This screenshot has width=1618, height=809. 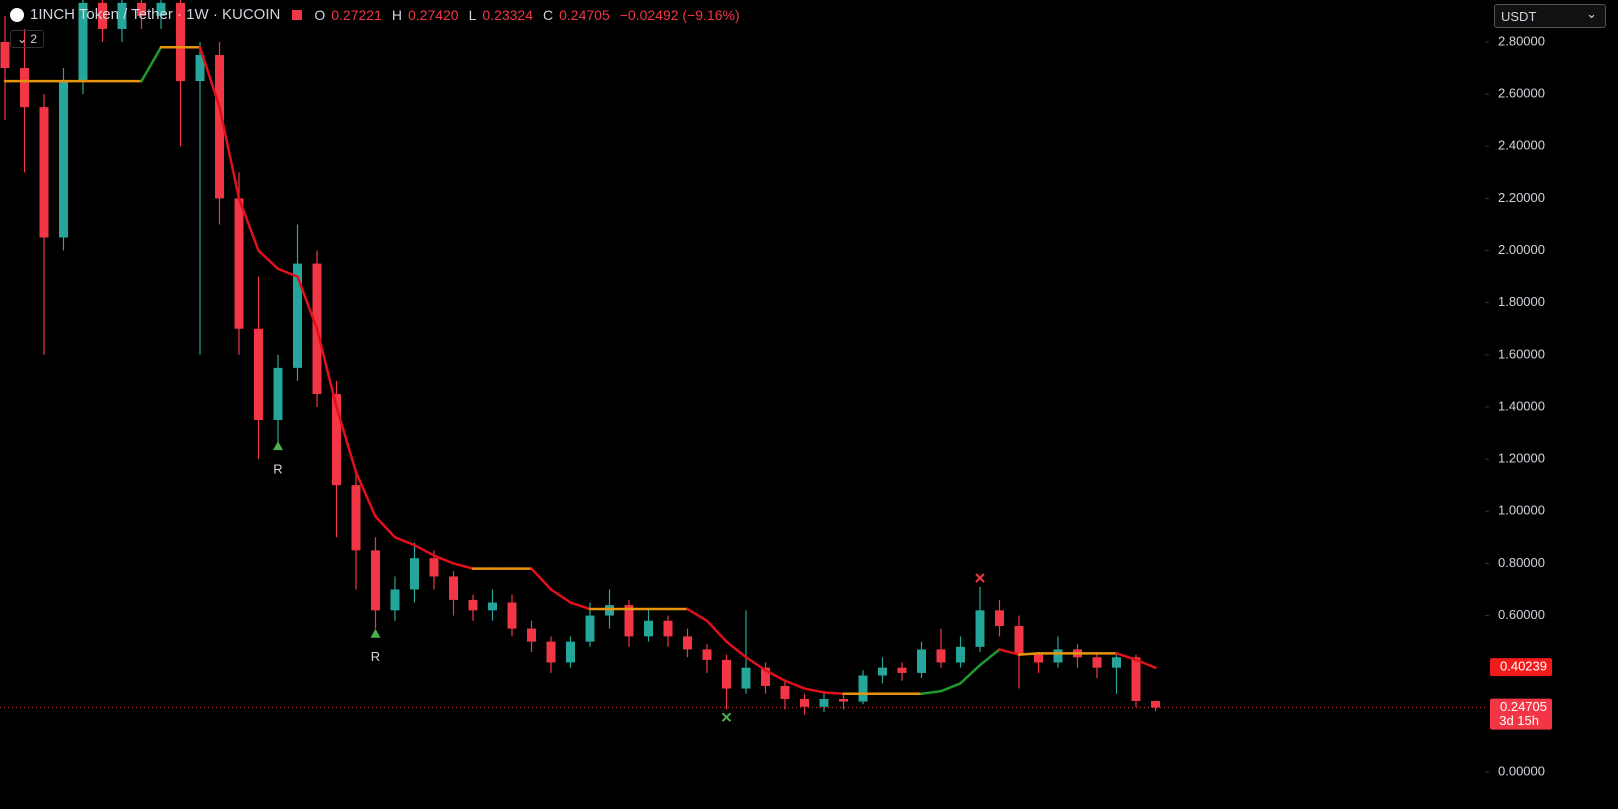 What do you see at coordinates (1519, 720) in the screenshot?
I see `countdown-label: 3d 15h` at bounding box center [1519, 720].